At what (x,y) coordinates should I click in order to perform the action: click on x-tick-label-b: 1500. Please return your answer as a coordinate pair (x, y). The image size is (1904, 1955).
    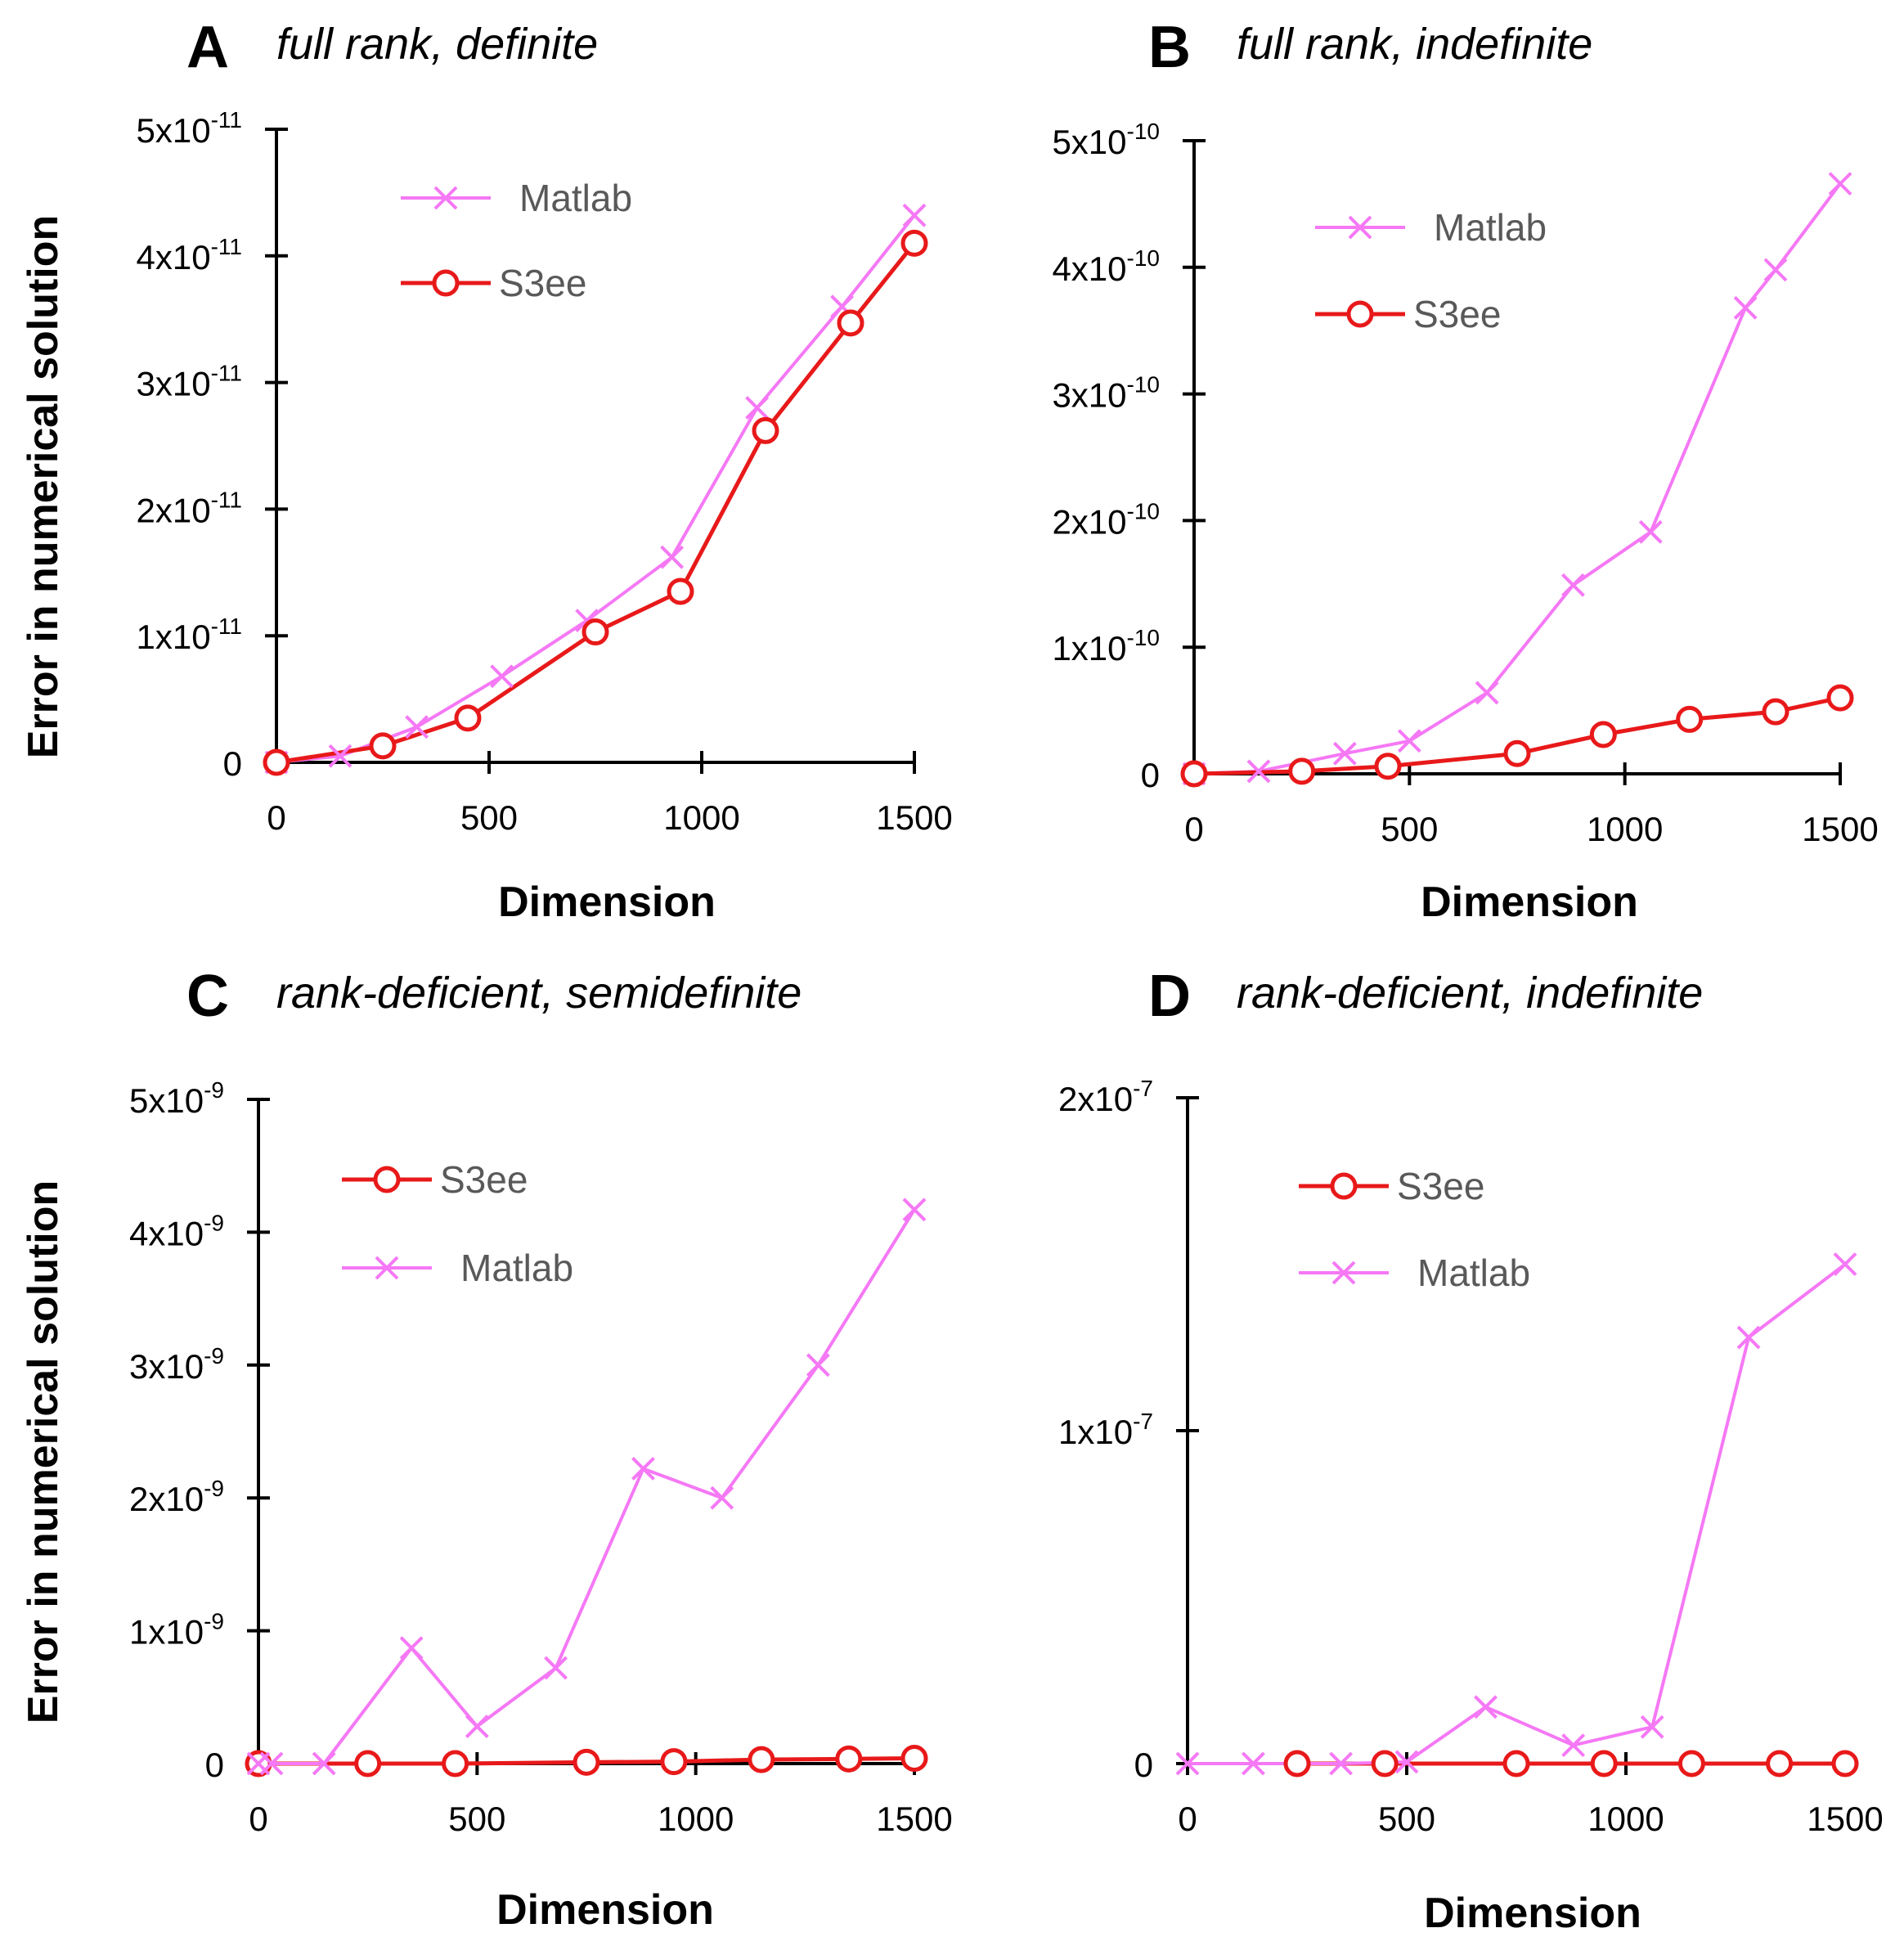
    Looking at the image, I should click on (1840, 829).